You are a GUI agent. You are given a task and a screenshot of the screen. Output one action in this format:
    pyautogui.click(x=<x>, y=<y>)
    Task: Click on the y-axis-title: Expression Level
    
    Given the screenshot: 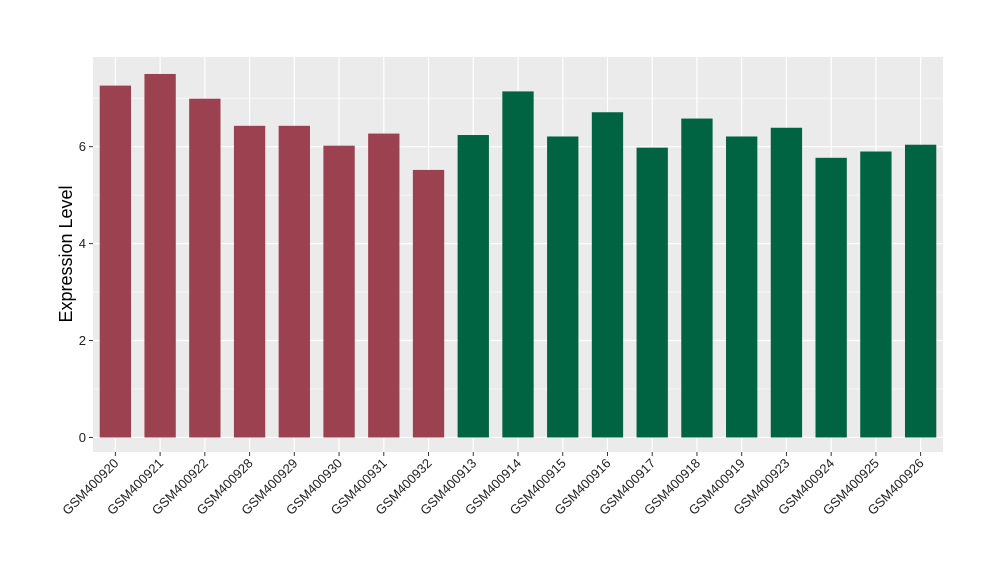 What is the action you would take?
    pyautogui.click(x=66, y=253)
    